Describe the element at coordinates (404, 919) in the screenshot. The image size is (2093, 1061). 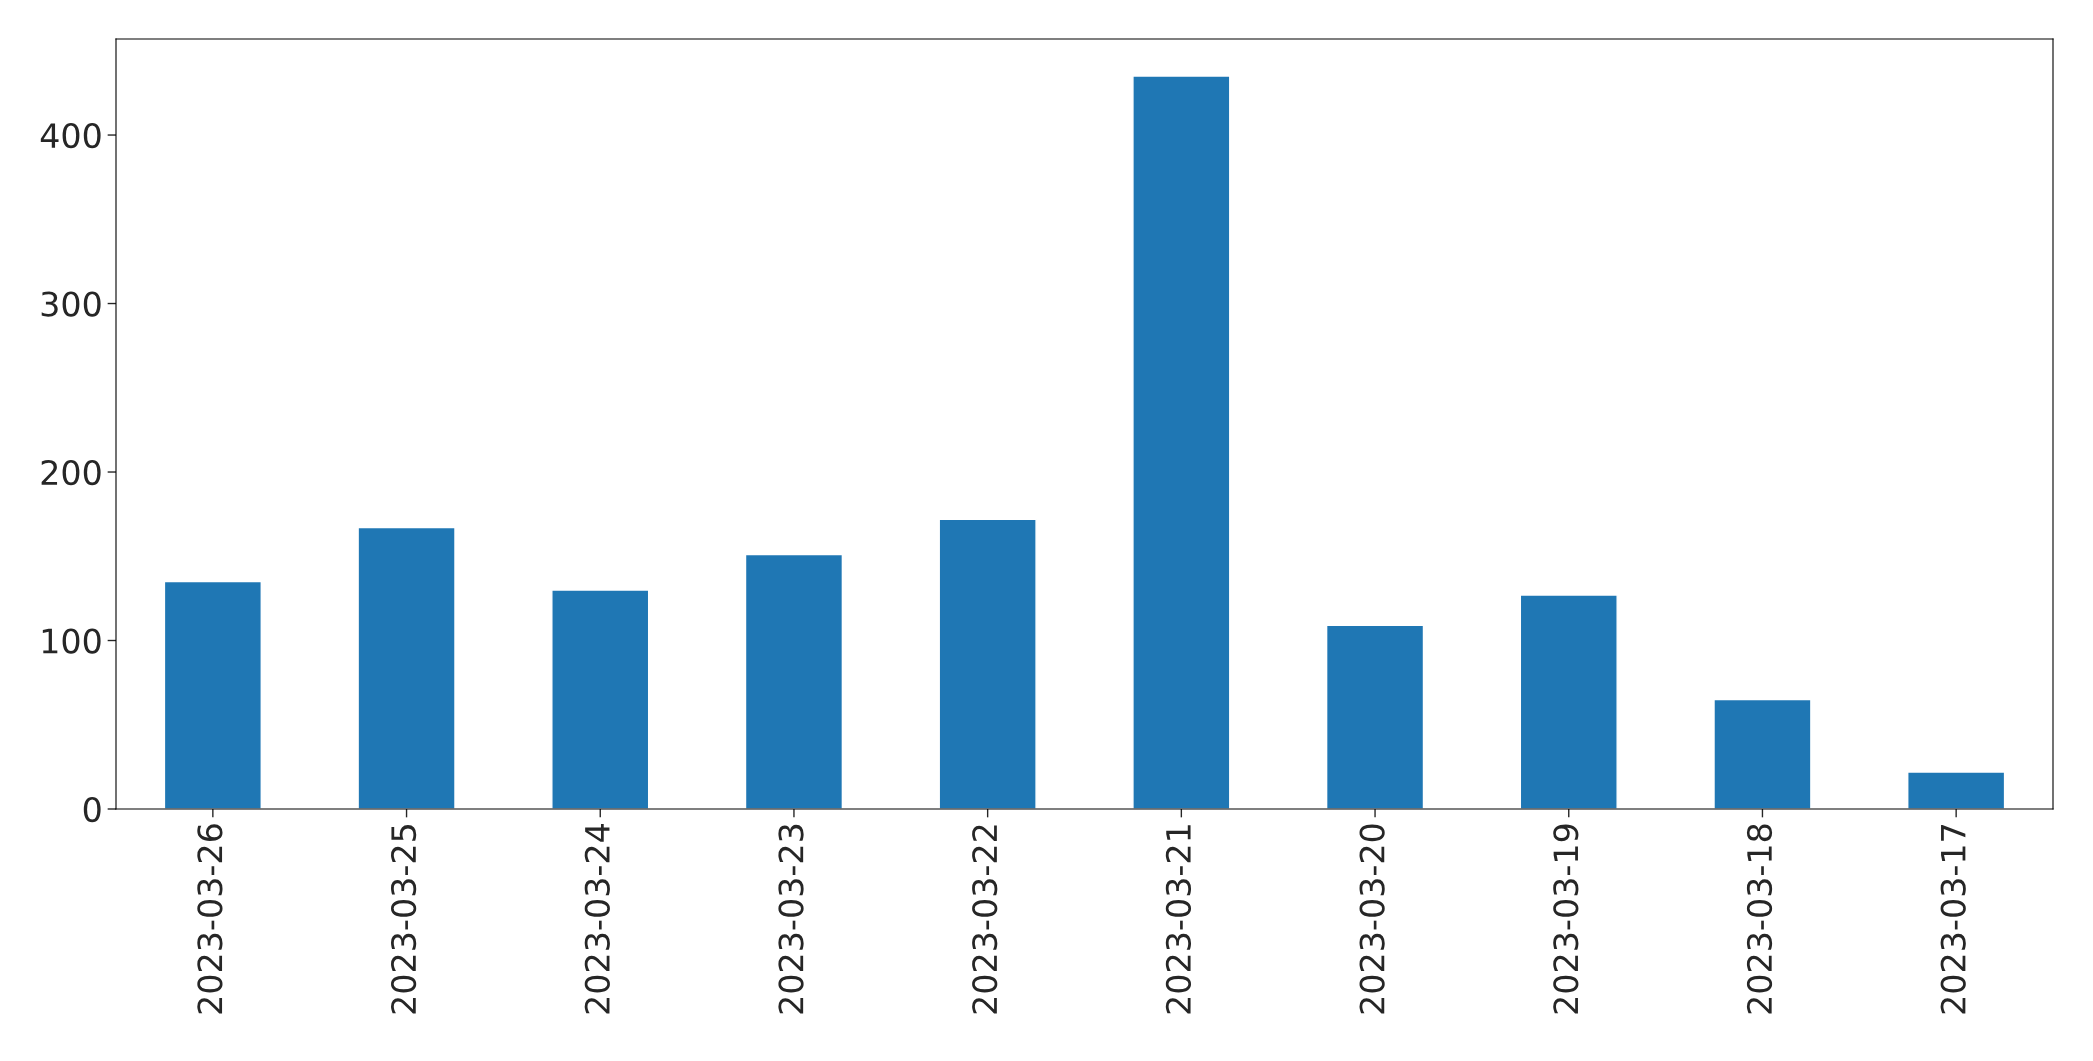
I see `x-tick-label: 2023-03-25` at that location.